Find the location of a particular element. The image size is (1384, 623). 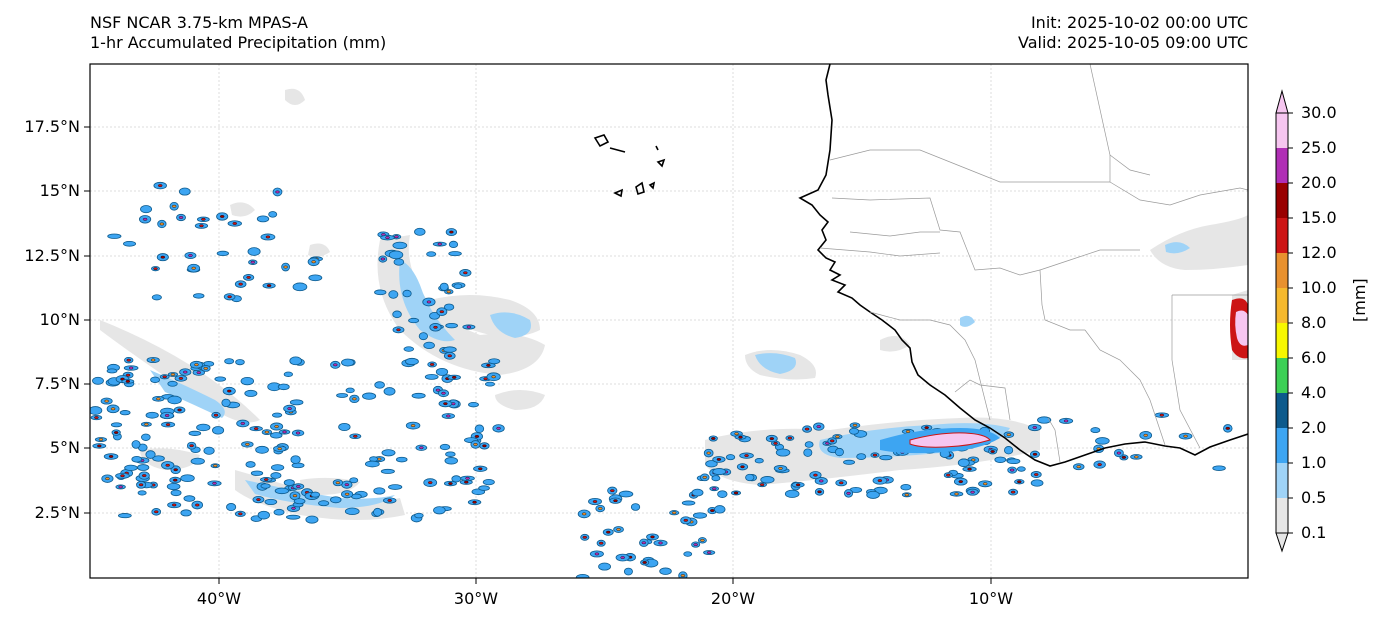

lat-tick-7-5: 7.5°N is located at coordinates (57, 383).